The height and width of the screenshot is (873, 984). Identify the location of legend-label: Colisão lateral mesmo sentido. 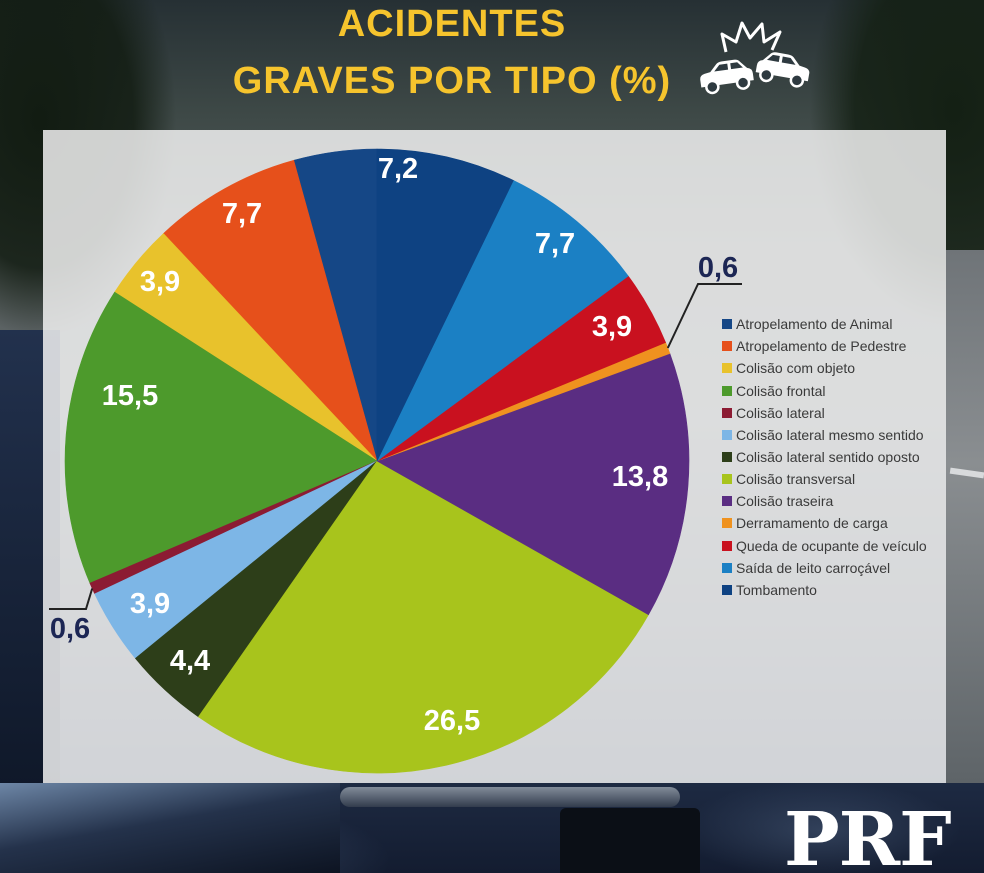
(830, 434).